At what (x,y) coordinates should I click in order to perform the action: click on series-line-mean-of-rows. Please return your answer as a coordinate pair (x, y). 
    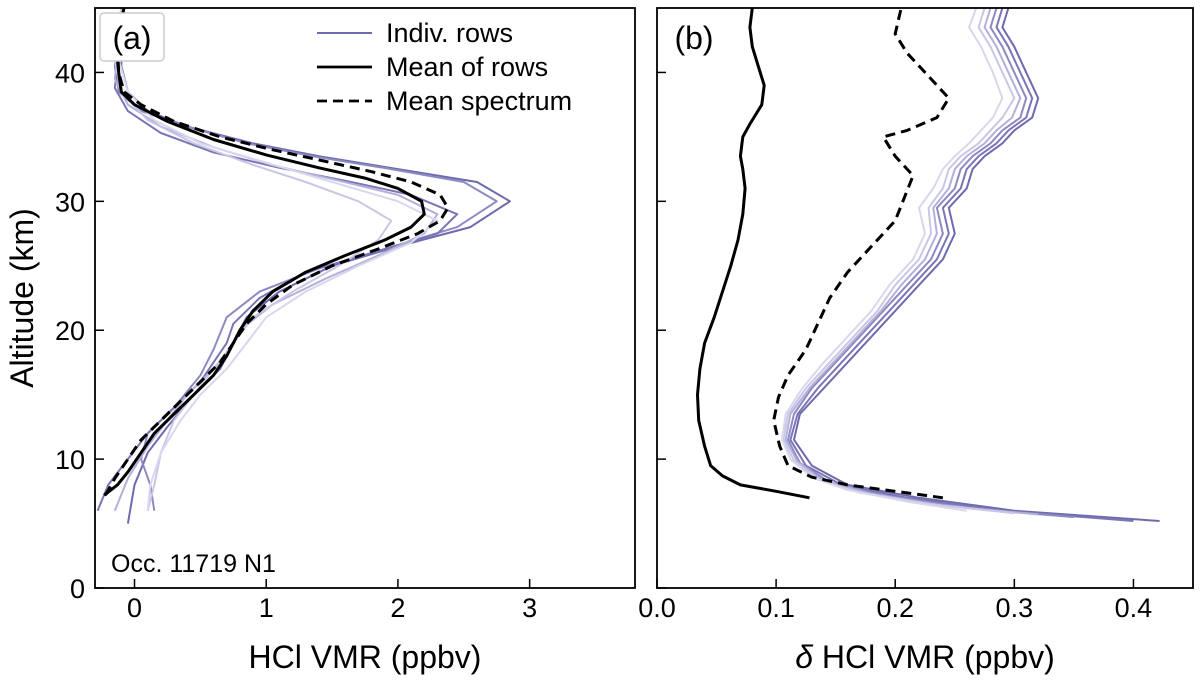
    Looking at the image, I should click on (753, 254).